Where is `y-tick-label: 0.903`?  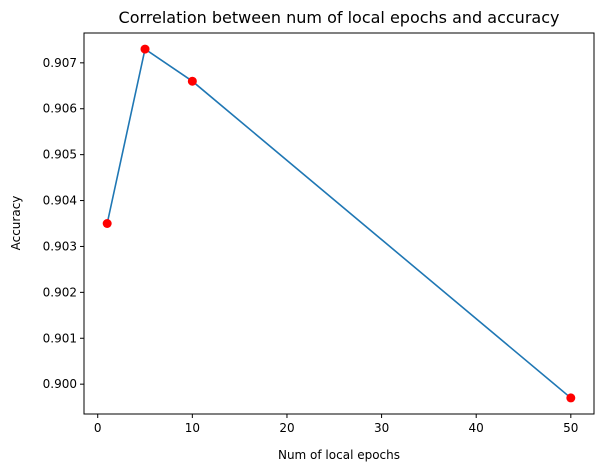 y-tick-label: 0.903 is located at coordinates (60, 246).